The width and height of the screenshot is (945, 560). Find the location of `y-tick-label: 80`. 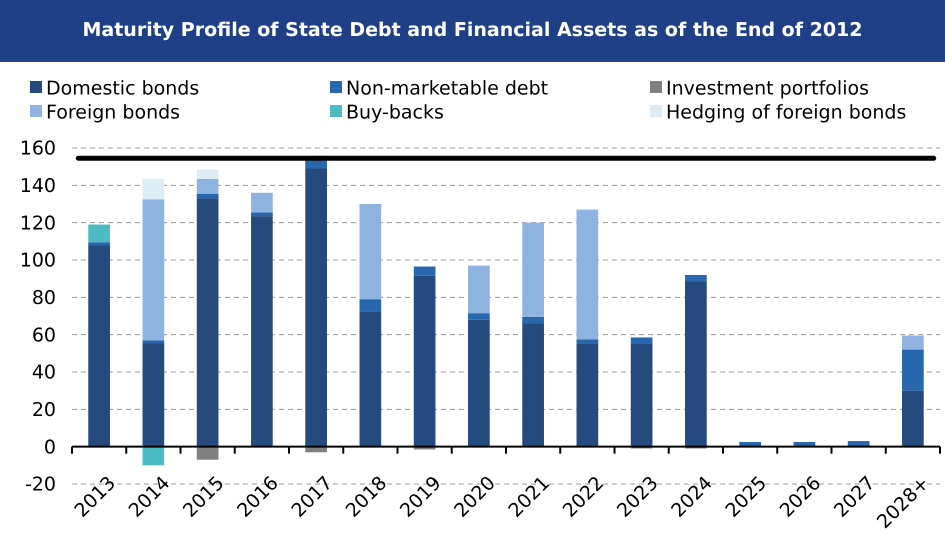

y-tick-label: 80 is located at coordinates (44, 297).